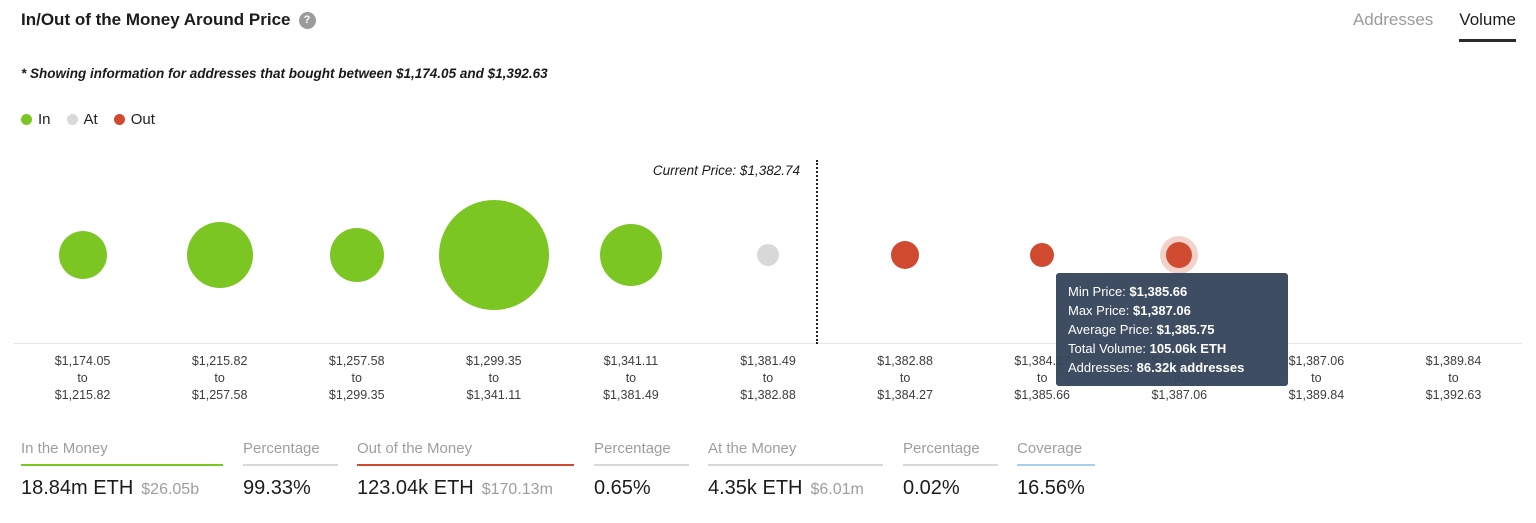  I want to click on bucket-to: $1,215.82, so click(82, 395).